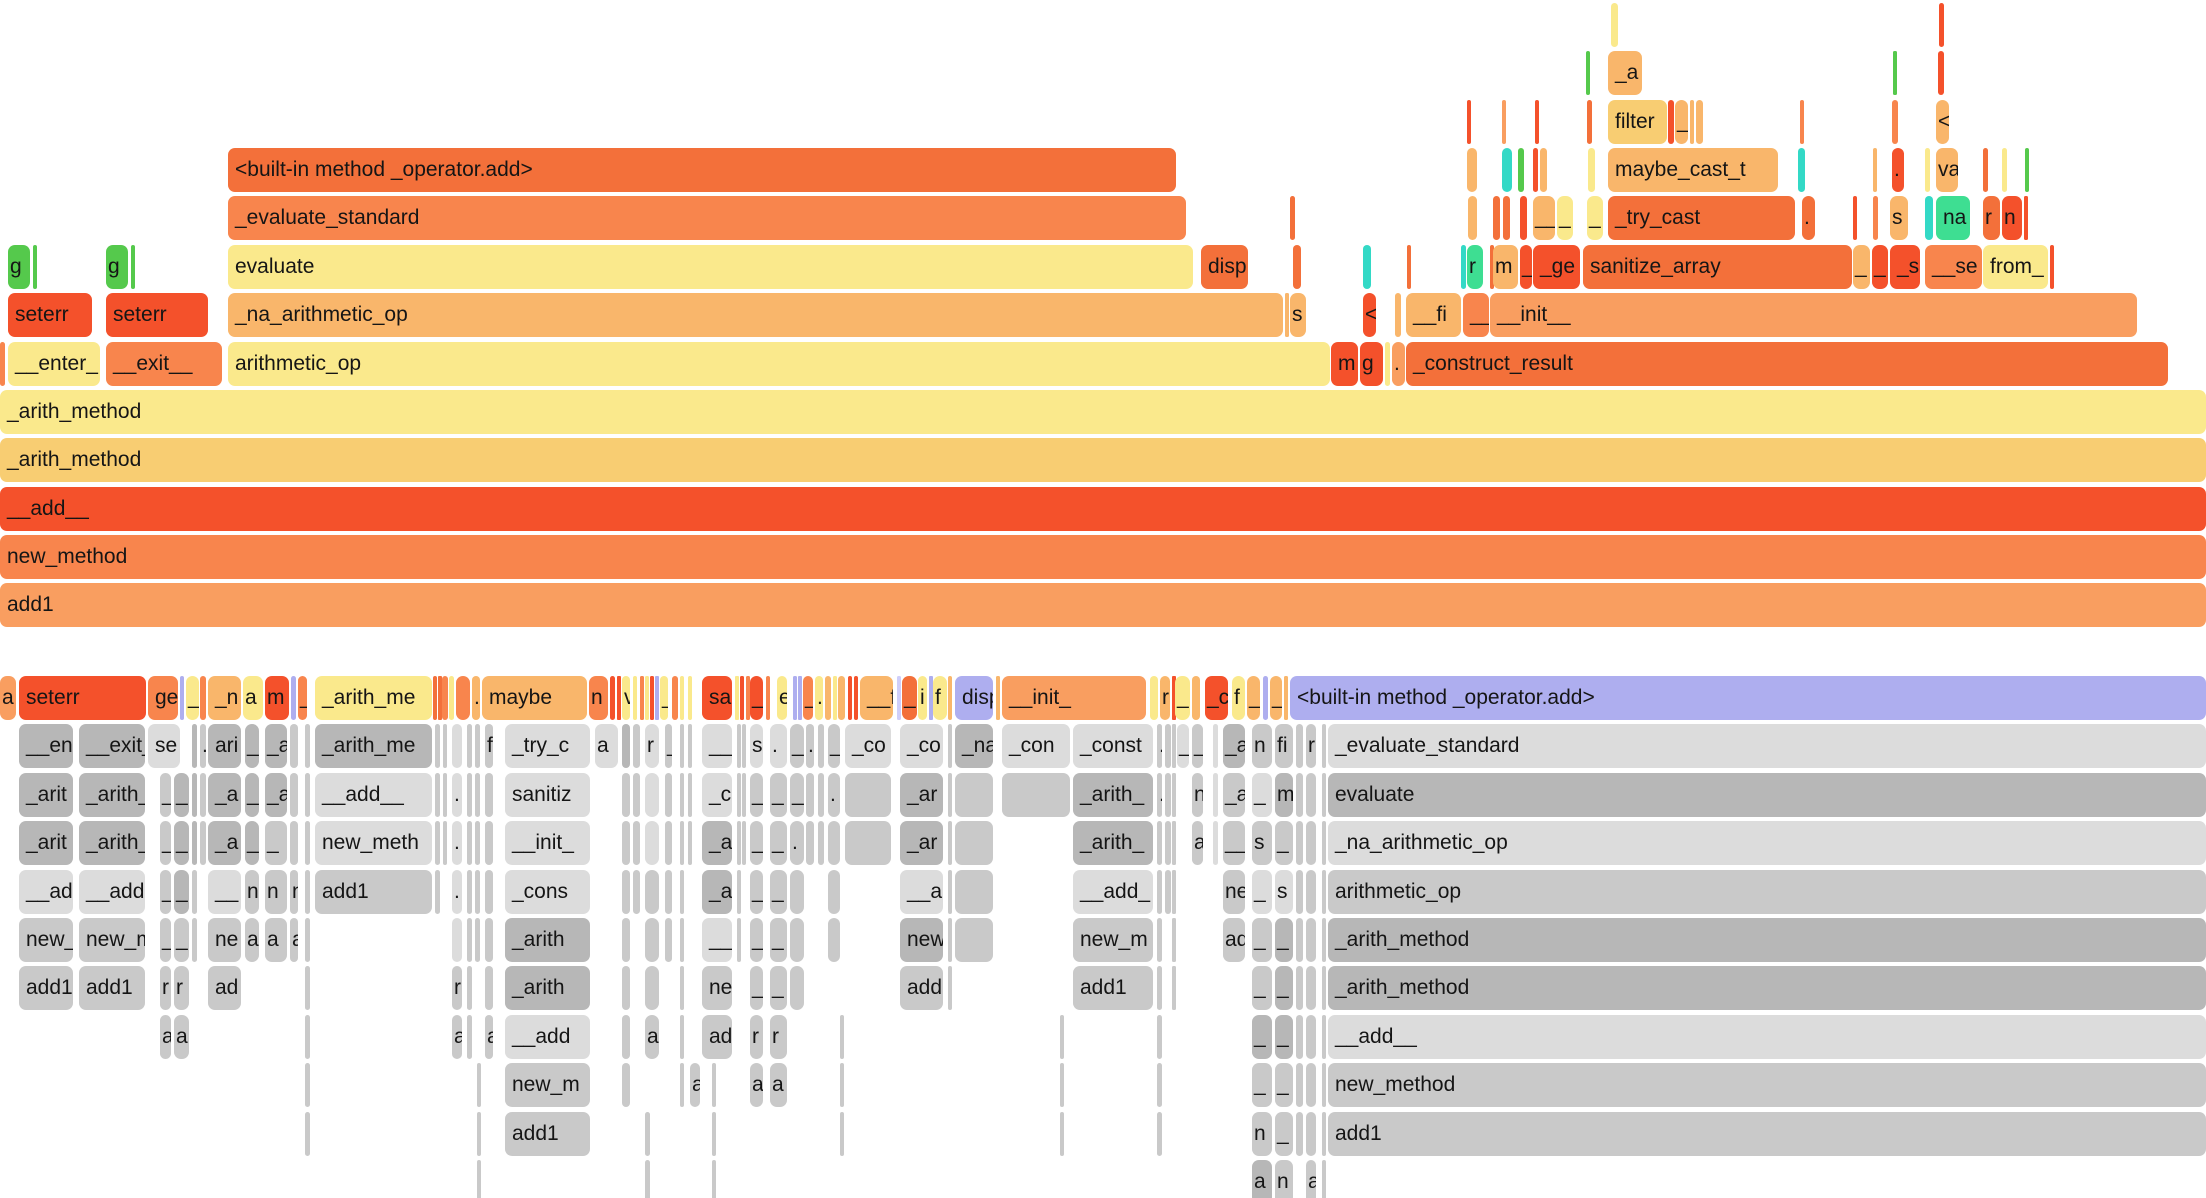 Image resolution: width=2206 pixels, height=1198 pixels. Describe the element at coordinates (1216, 698) in the screenshot. I see `frame-bar: _c` at that location.